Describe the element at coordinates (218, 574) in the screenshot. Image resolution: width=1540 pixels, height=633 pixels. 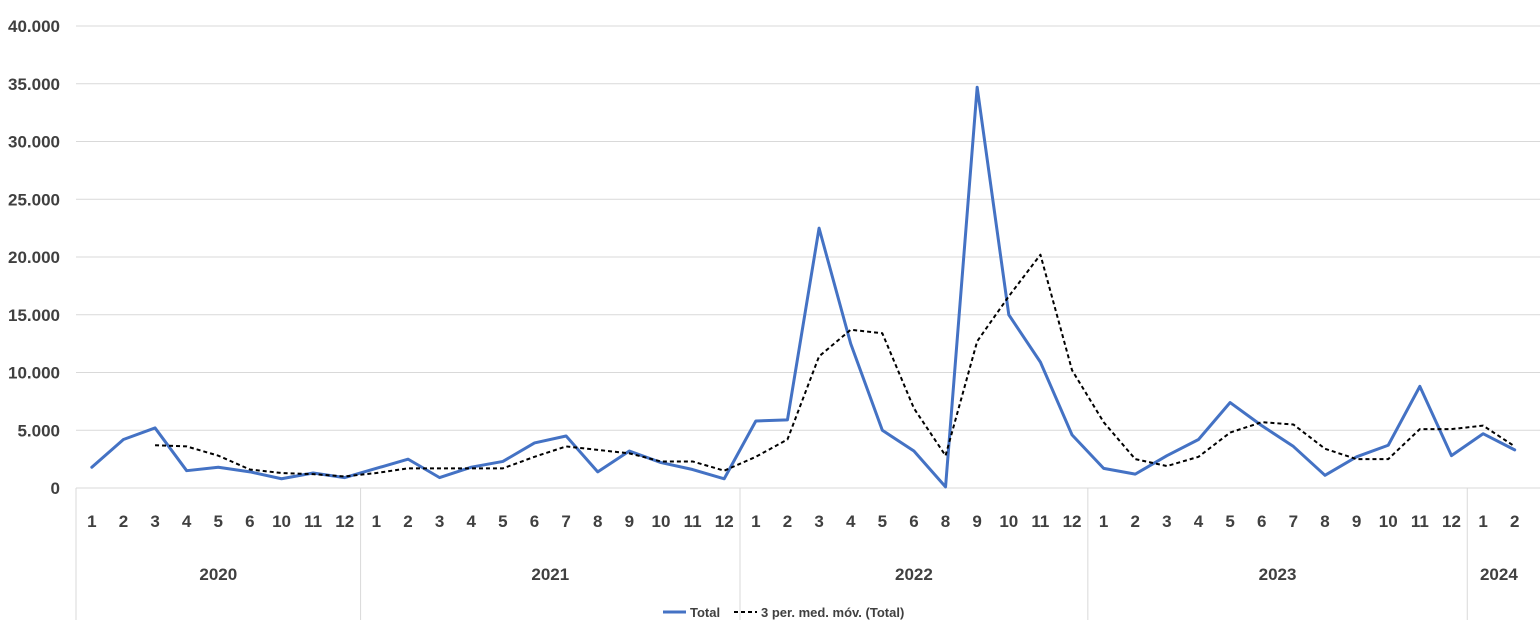
I see `year-label: 2020` at that location.